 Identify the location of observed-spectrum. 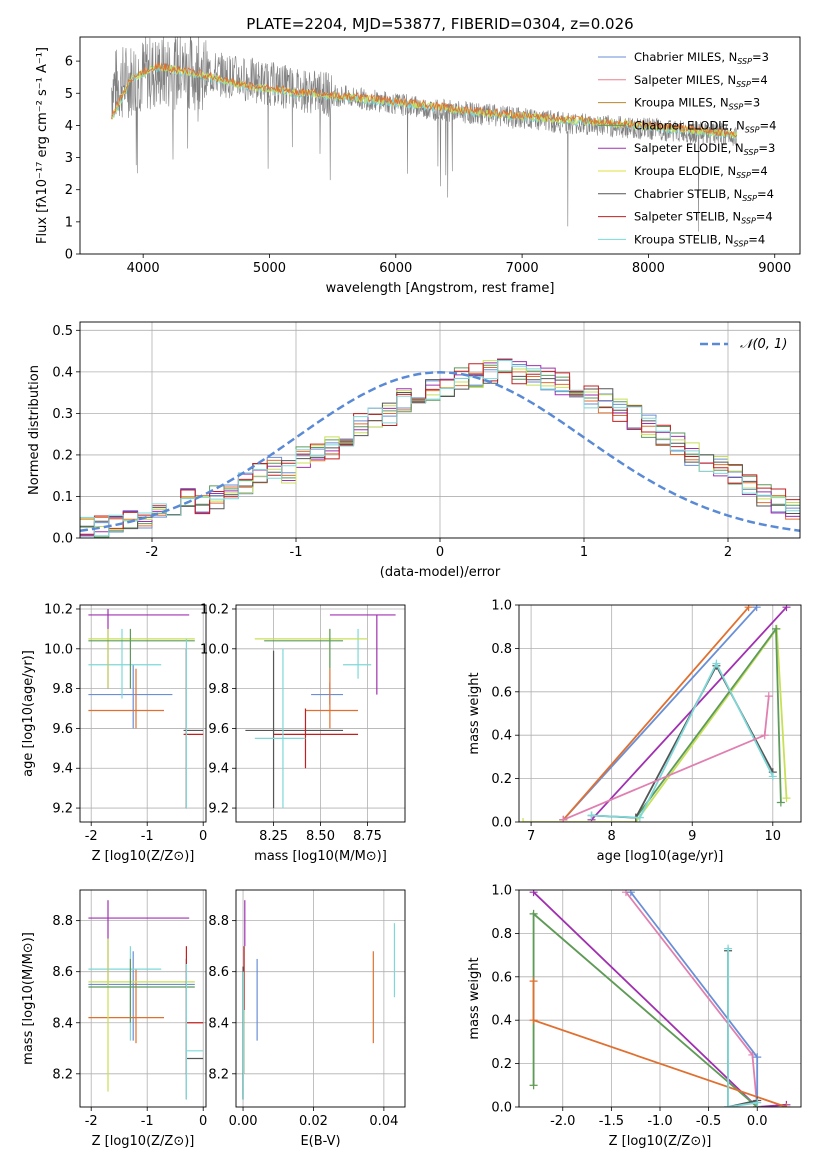
(424, 134).